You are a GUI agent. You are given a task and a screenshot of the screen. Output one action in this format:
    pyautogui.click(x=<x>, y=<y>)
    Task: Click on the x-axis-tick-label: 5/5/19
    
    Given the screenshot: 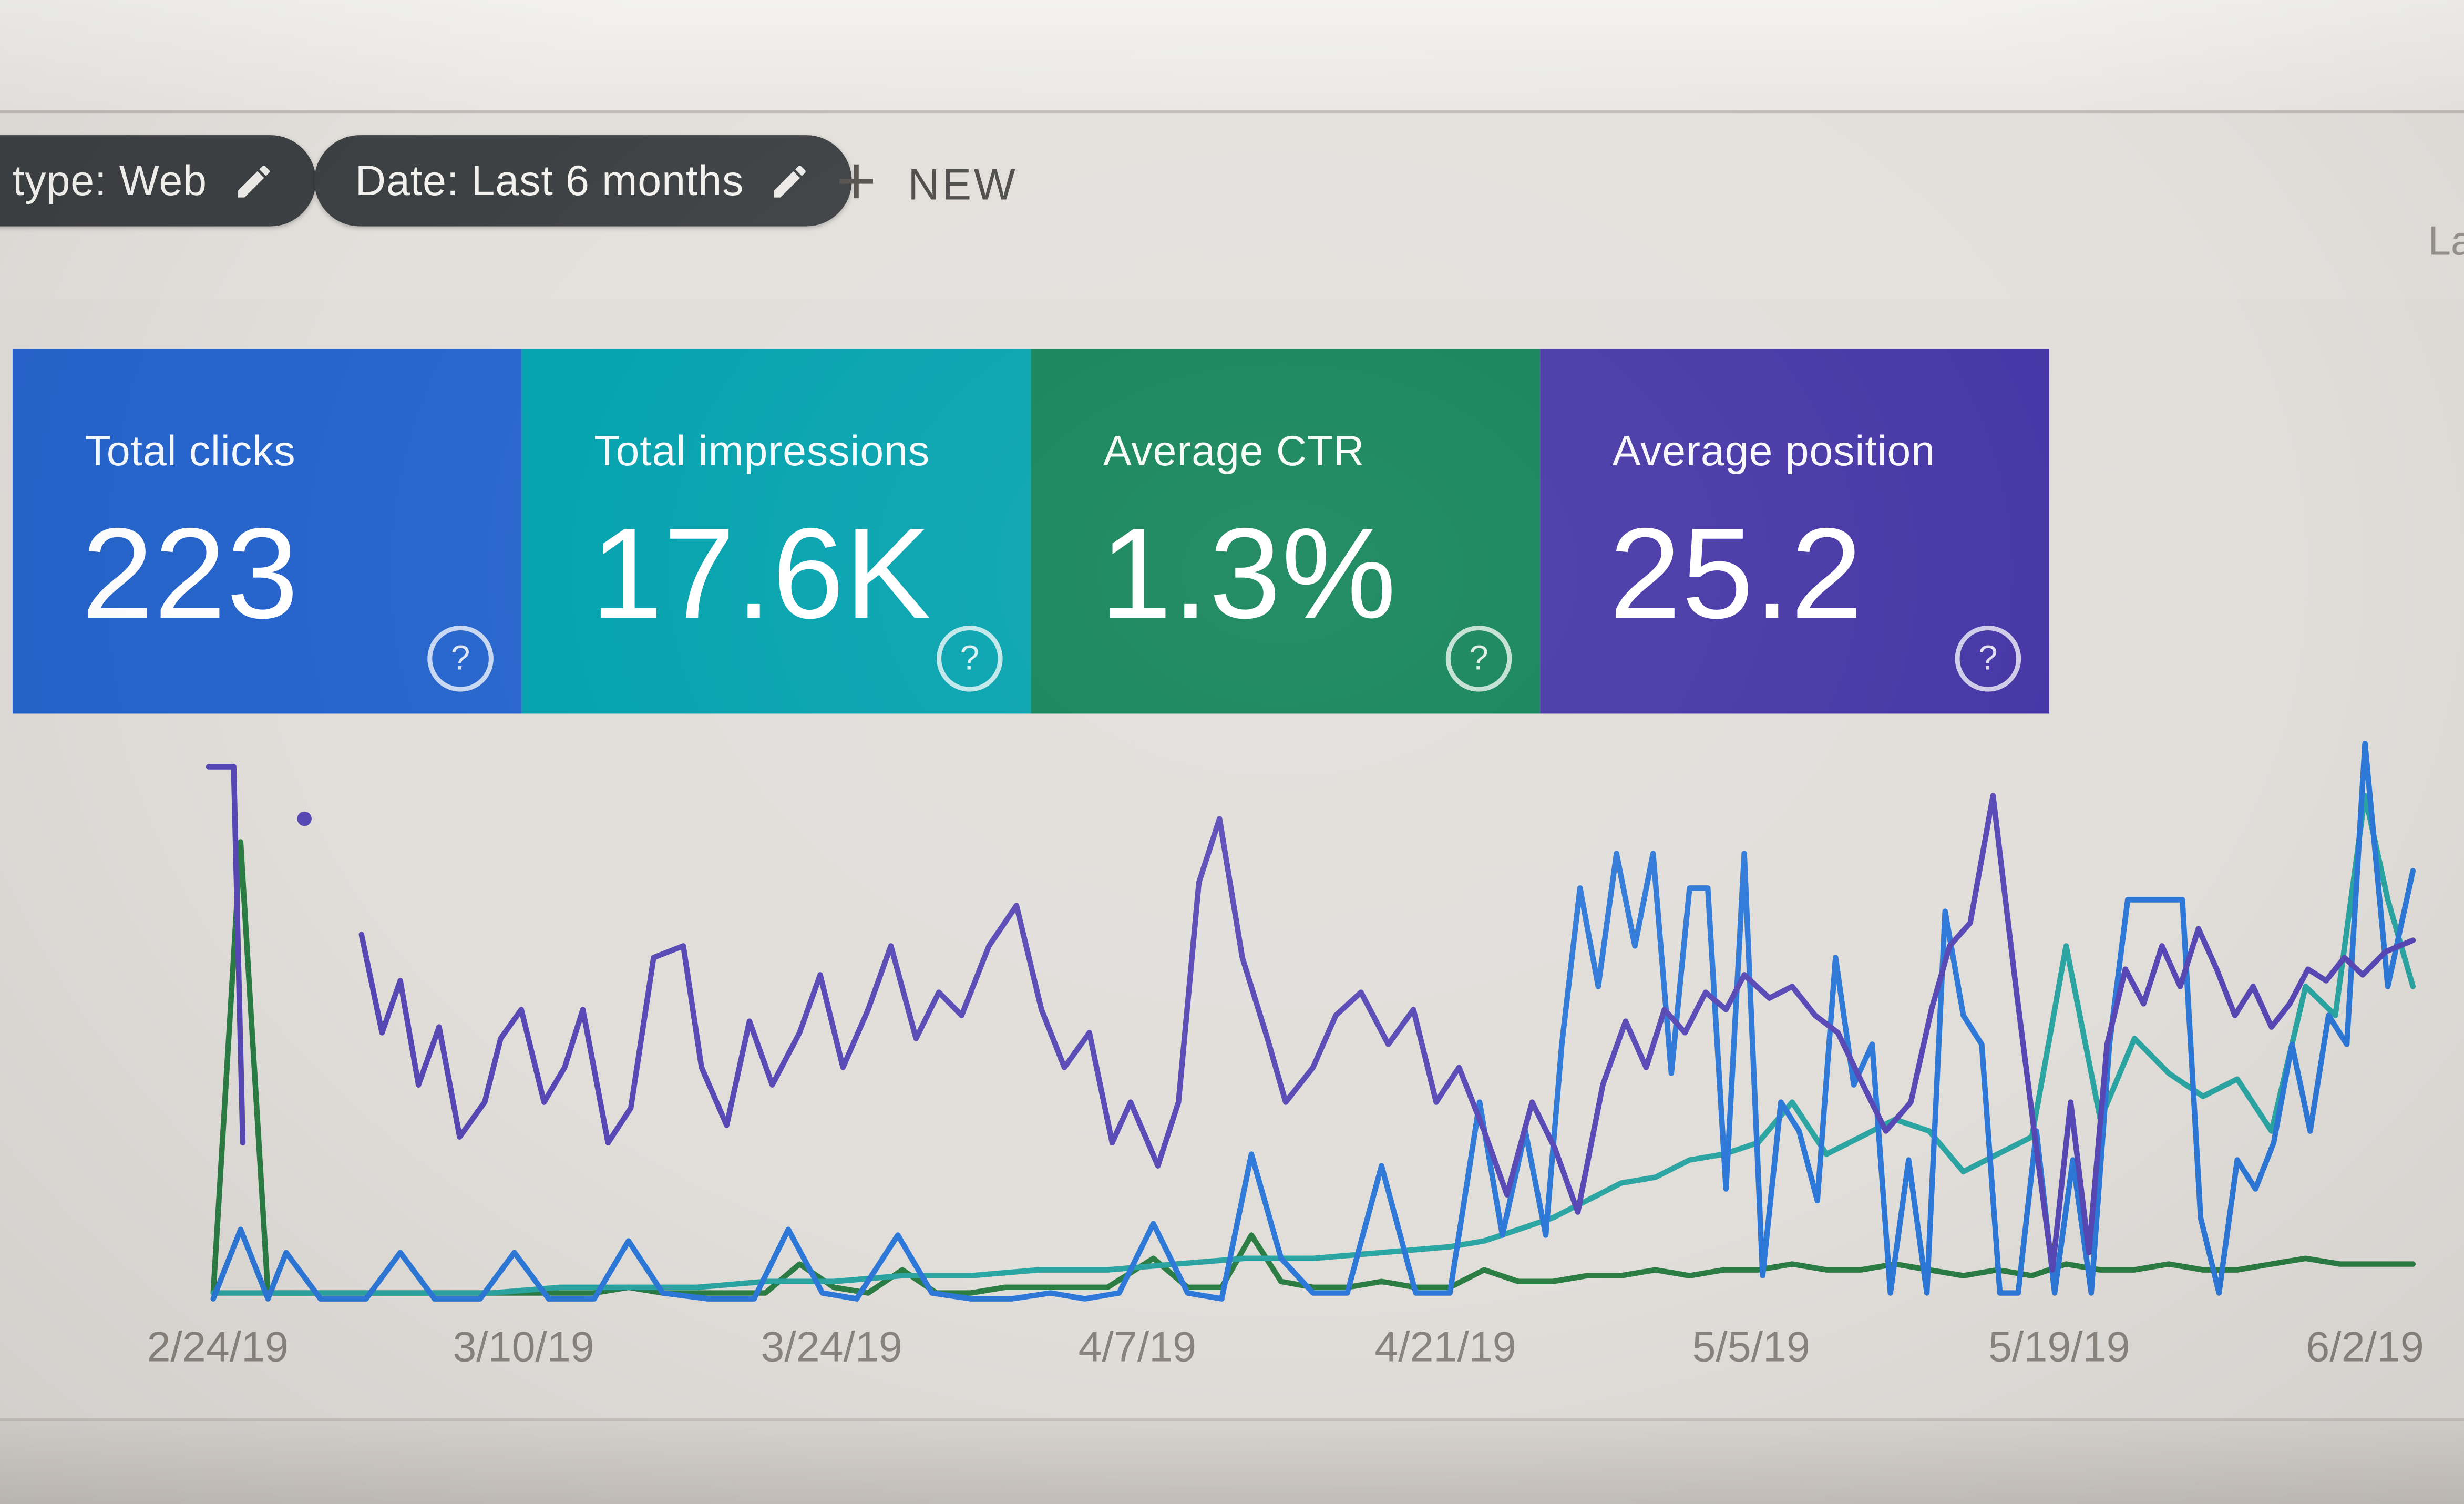 What is the action you would take?
    pyautogui.click(x=1751, y=1347)
    